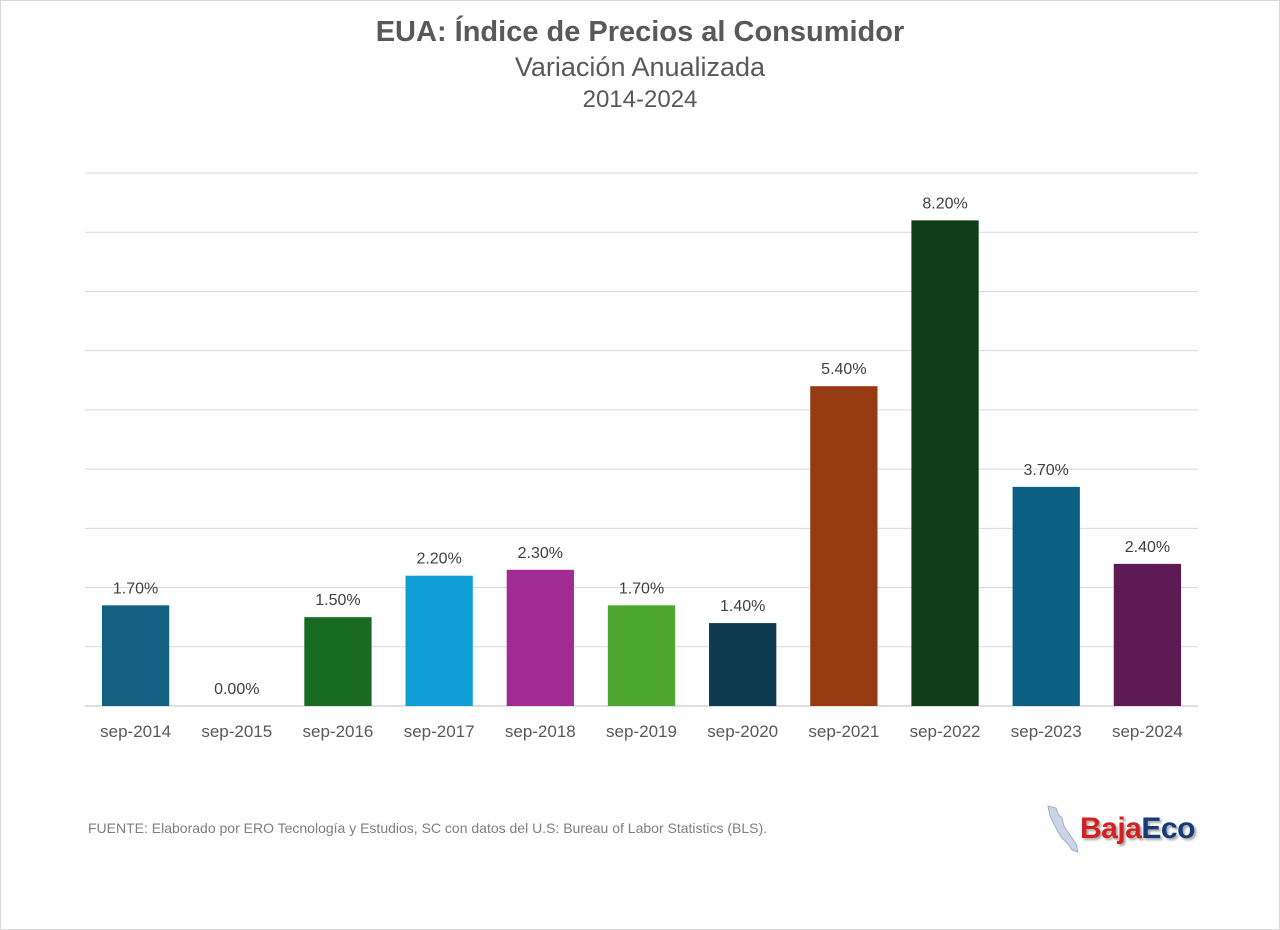 This screenshot has height=930, width=1280. What do you see at coordinates (843, 731) in the screenshot?
I see `x-tick-label-sep-2021: sep-2021` at bounding box center [843, 731].